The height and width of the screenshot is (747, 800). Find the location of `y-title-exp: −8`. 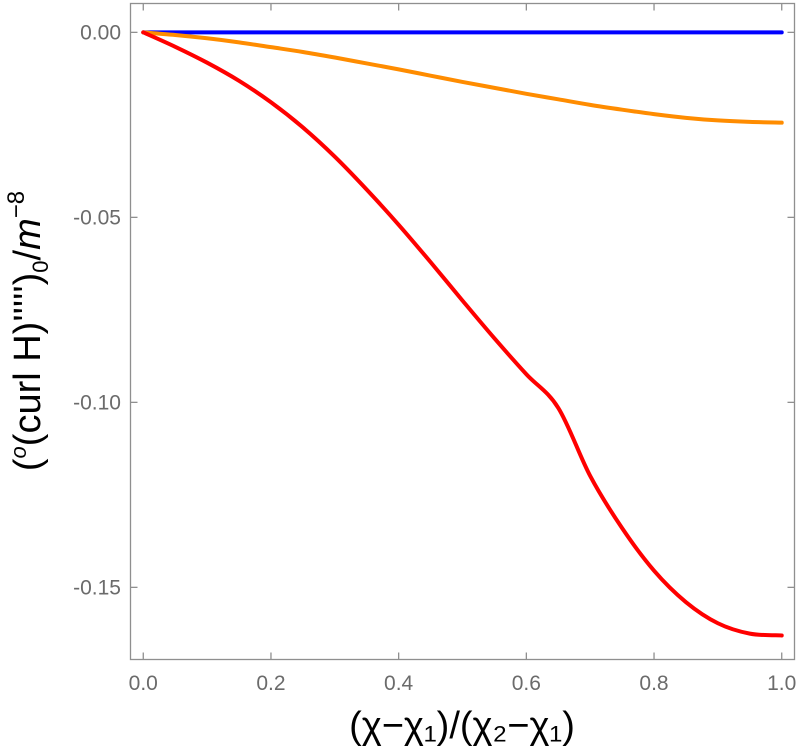

y-title-exp: −8 is located at coordinates (16, 204).